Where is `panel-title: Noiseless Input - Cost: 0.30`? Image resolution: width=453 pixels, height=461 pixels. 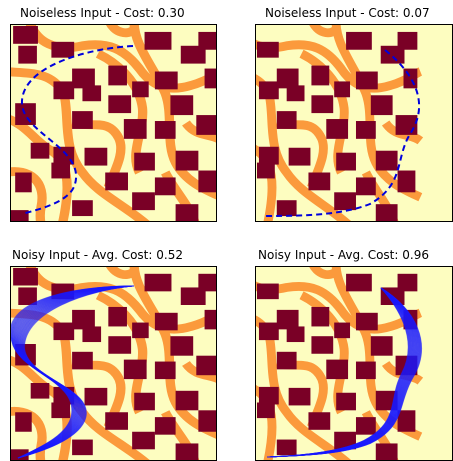
panel-title: Noiseless Input - Cost: 0.30 is located at coordinates (102, 13).